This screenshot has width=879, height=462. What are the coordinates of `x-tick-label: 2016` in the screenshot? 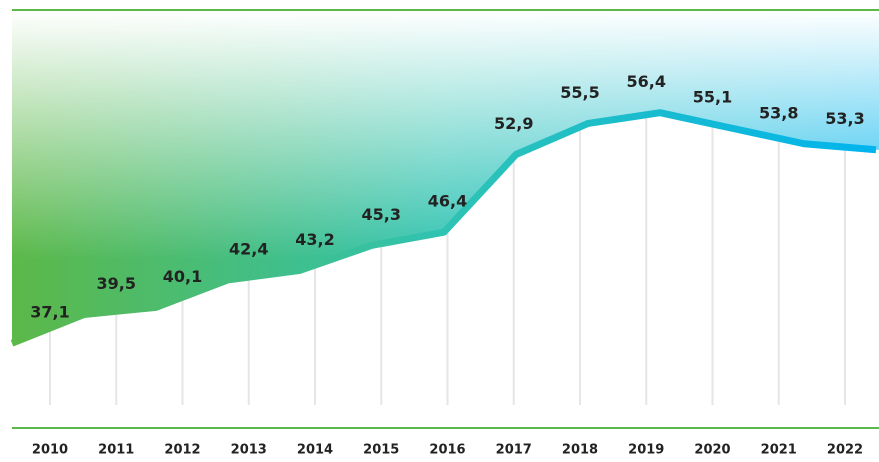 It's located at (447, 450).